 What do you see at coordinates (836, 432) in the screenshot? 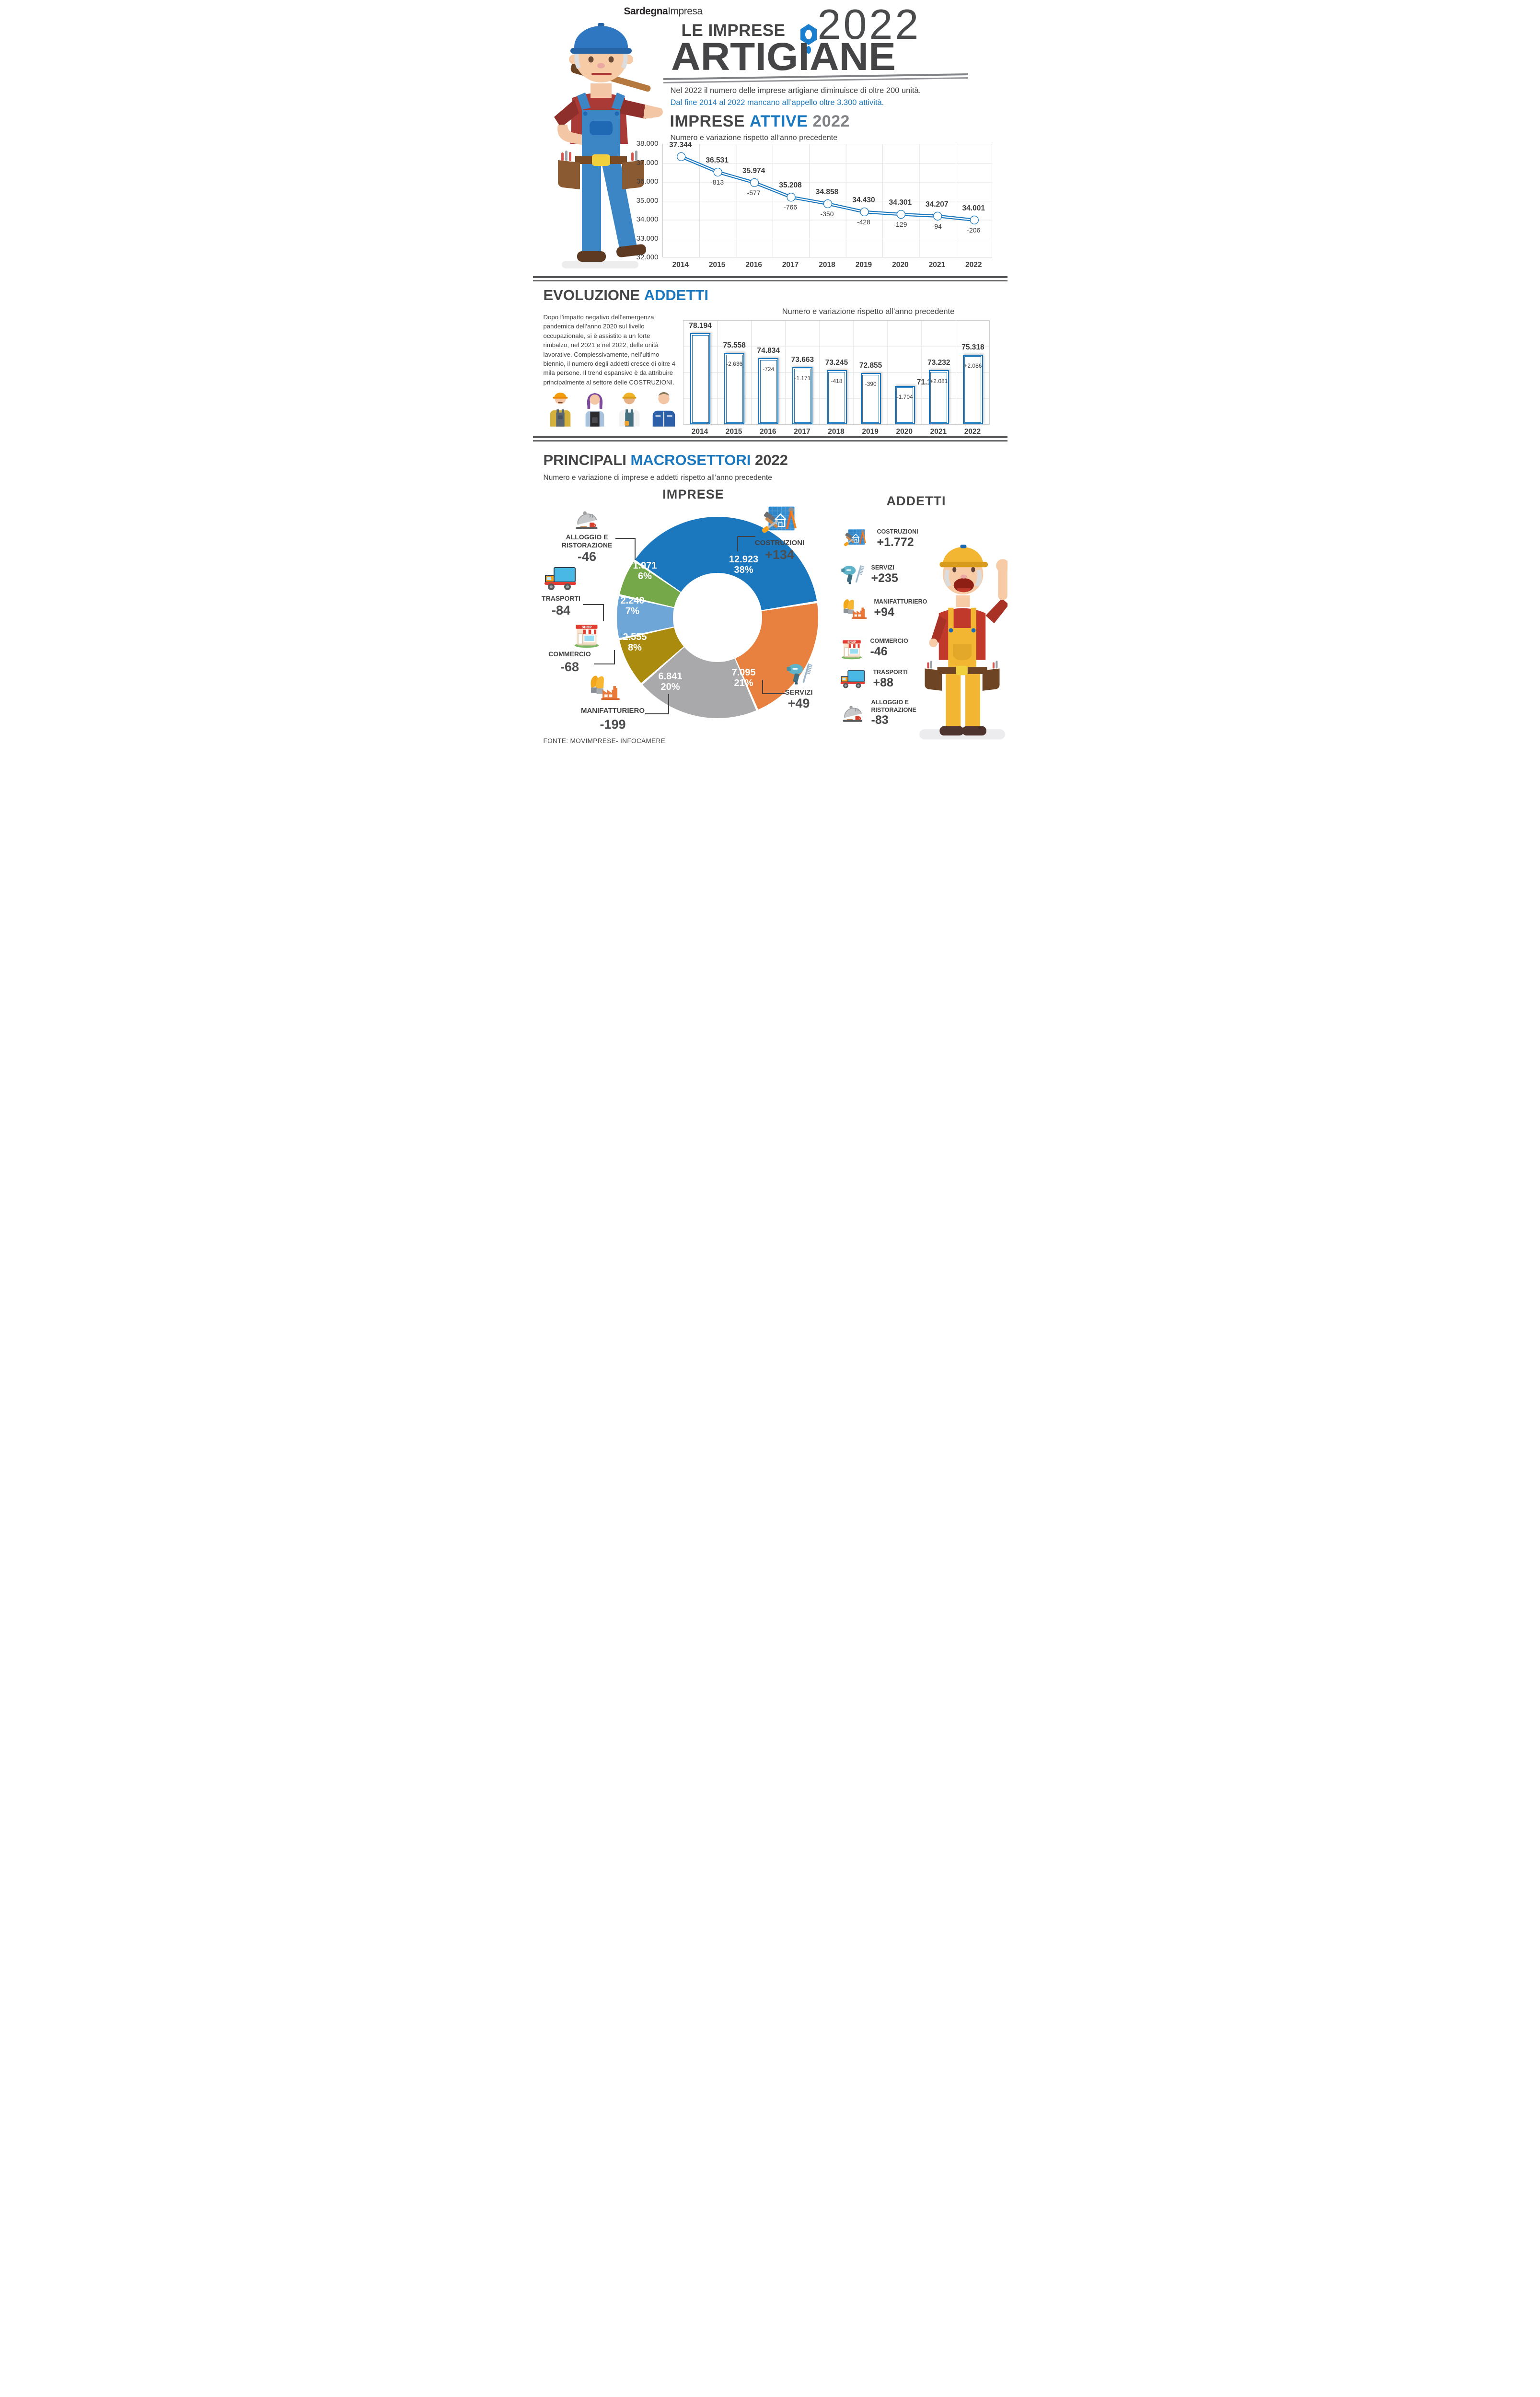
I see `bar-chart-year: 2018` at bounding box center [836, 432].